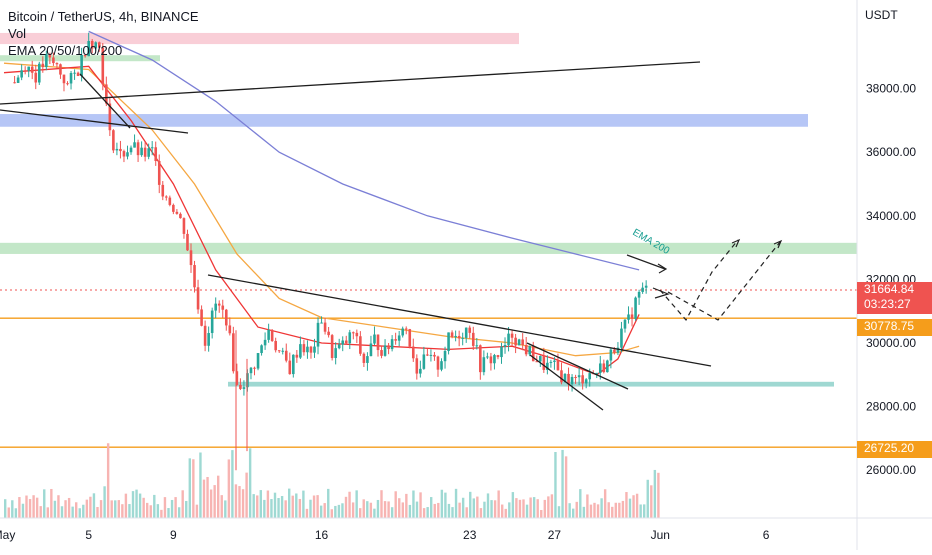 The width and height of the screenshot is (932, 555). What do you see at coordinates (17, 33) in the screenshot?
I see `volume-legend: Vol` at bounding box center [17, 33].